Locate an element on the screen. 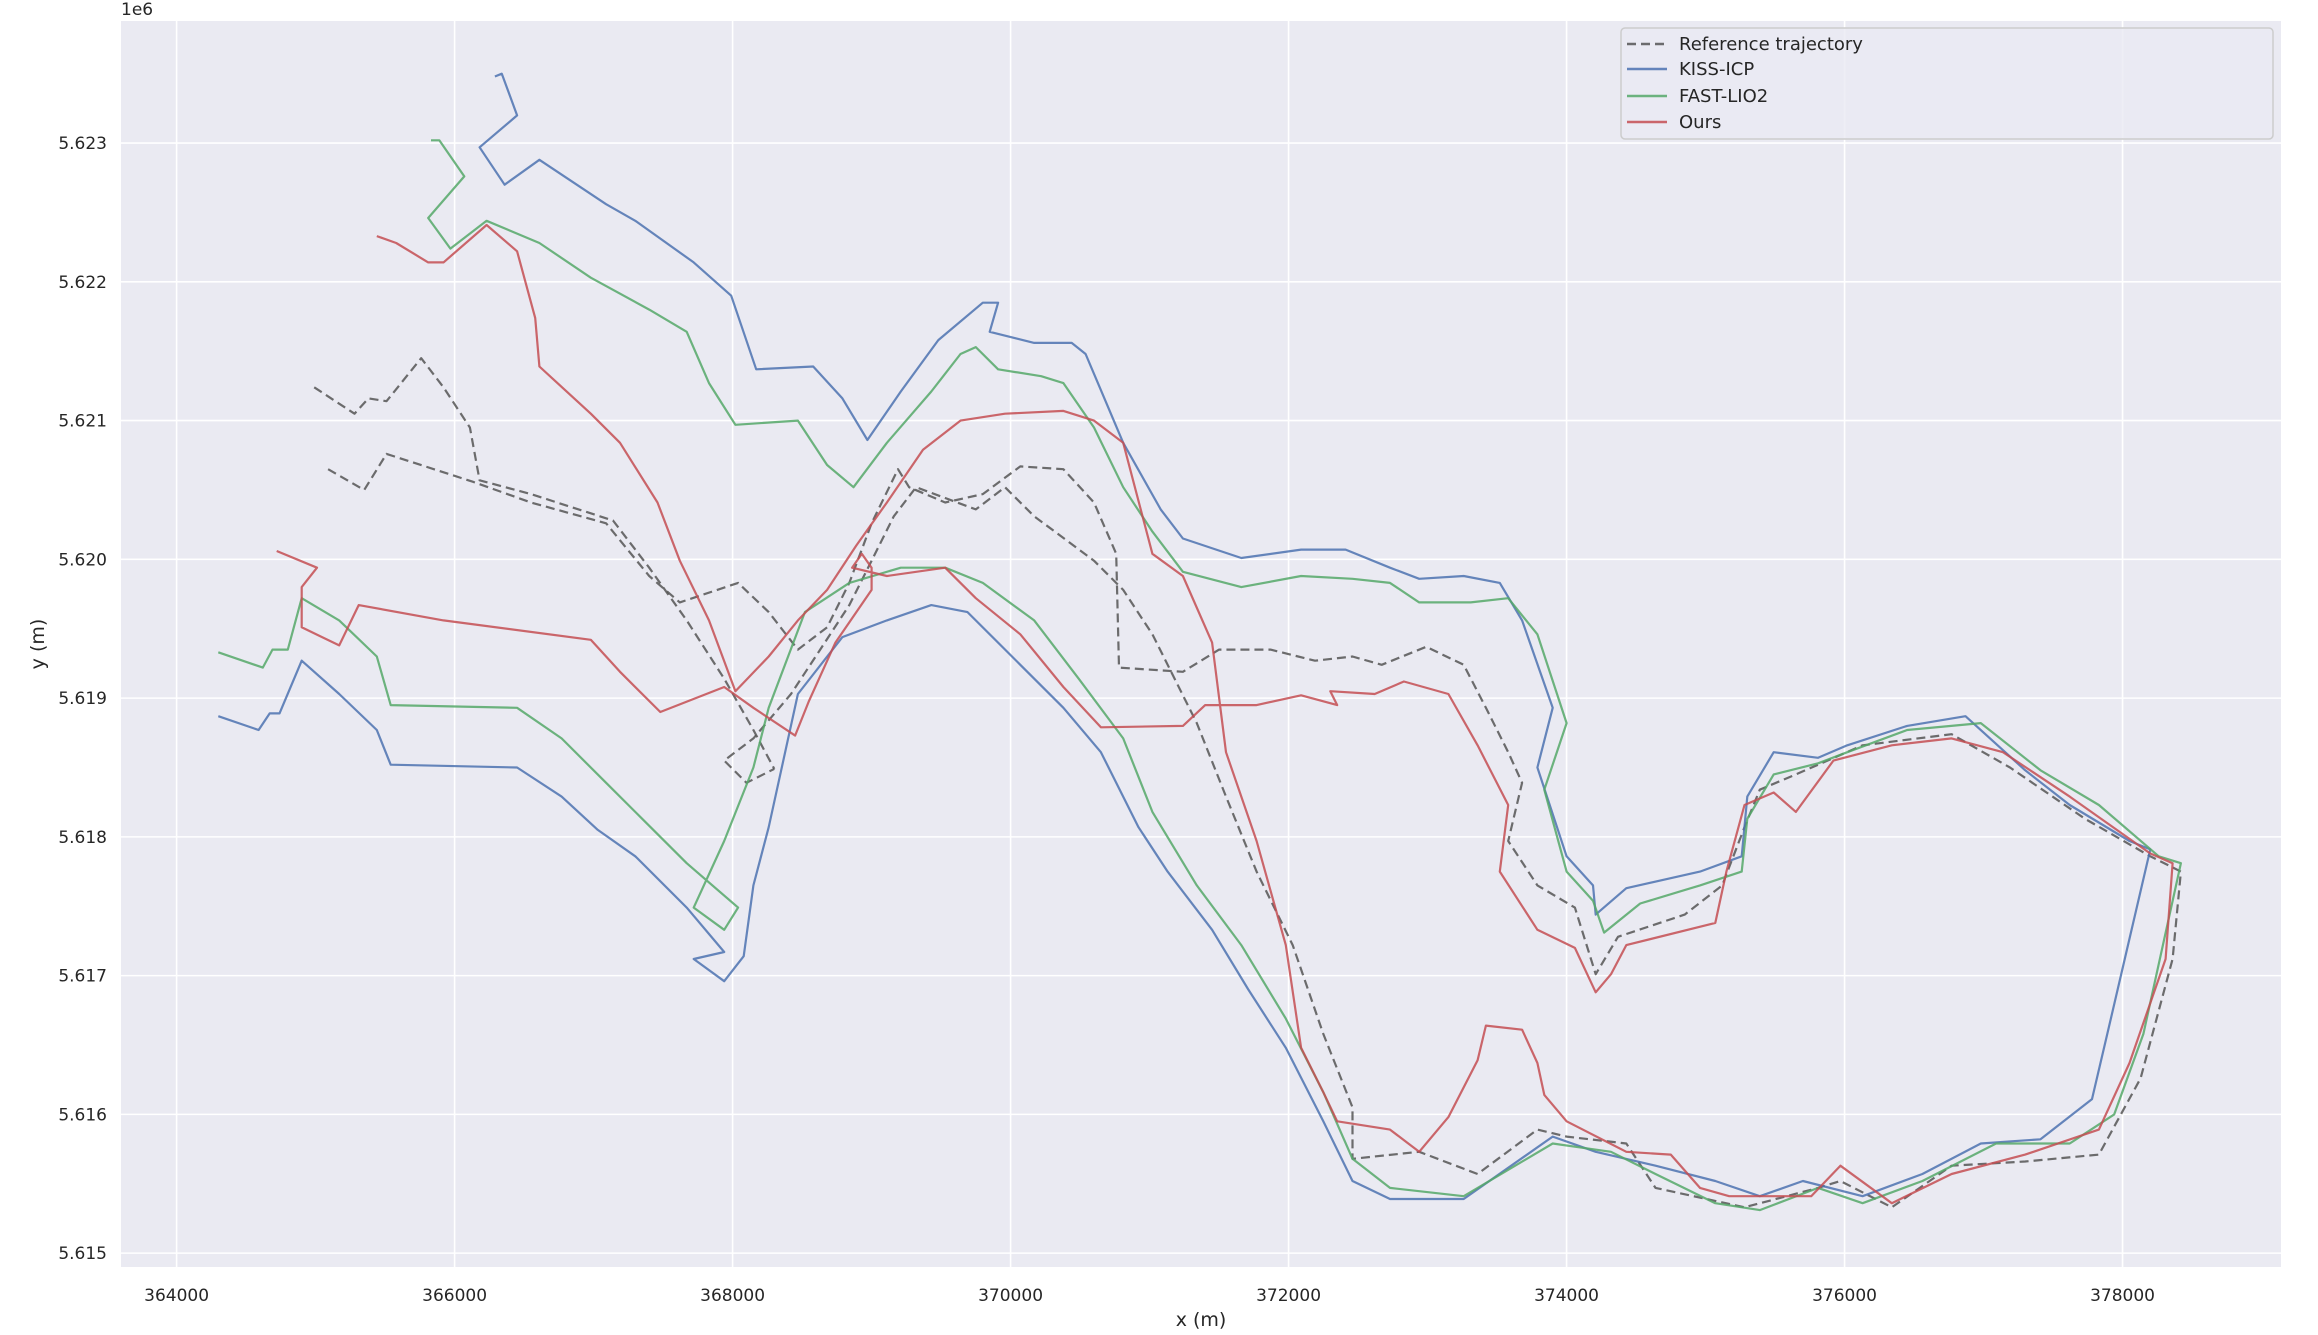 The image size is (2318, 1335). y-tick-label: 5.616 is located at coordinates (82, 1115).